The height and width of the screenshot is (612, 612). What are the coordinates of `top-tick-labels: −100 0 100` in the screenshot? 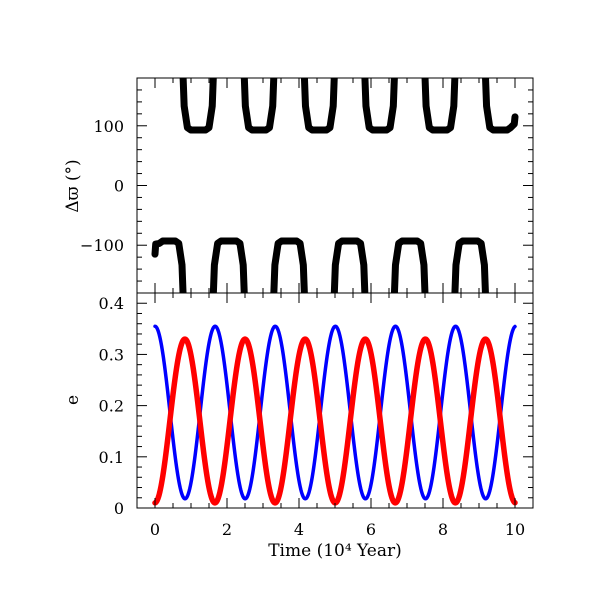 It's located at (102, 186).